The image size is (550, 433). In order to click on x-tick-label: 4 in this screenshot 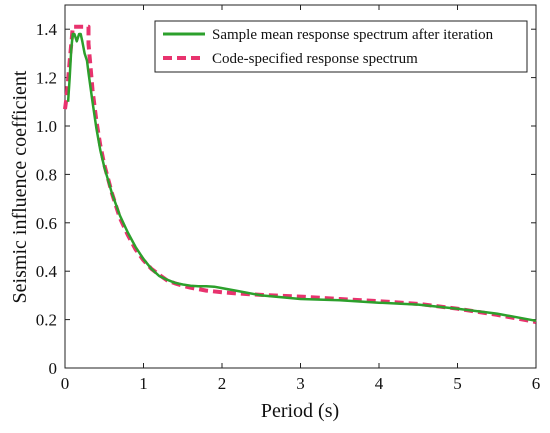, I will do `click(379, 383)`.